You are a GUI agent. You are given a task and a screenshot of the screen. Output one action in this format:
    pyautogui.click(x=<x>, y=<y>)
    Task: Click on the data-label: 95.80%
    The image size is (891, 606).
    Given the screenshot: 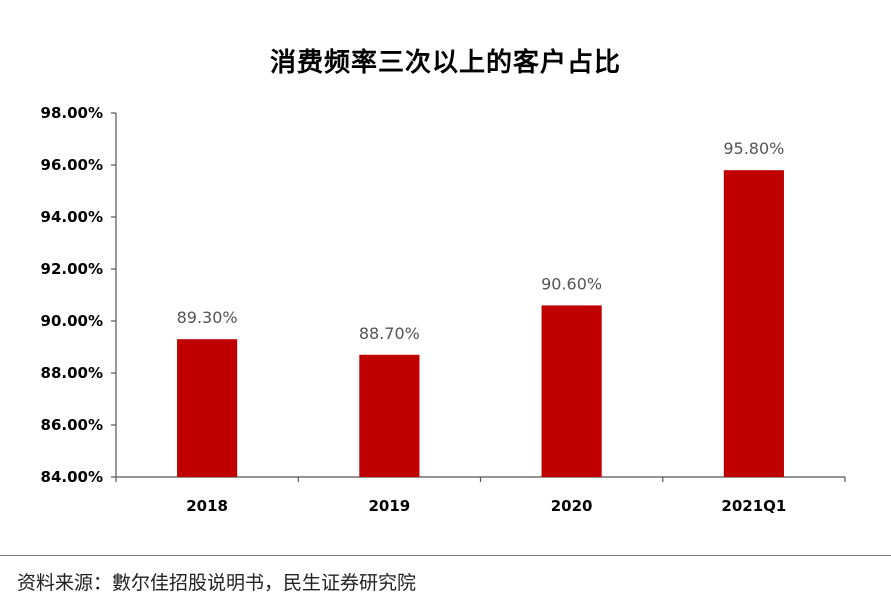 What is the action you would take?
    pyautogui.click(x=753, y=148)
    